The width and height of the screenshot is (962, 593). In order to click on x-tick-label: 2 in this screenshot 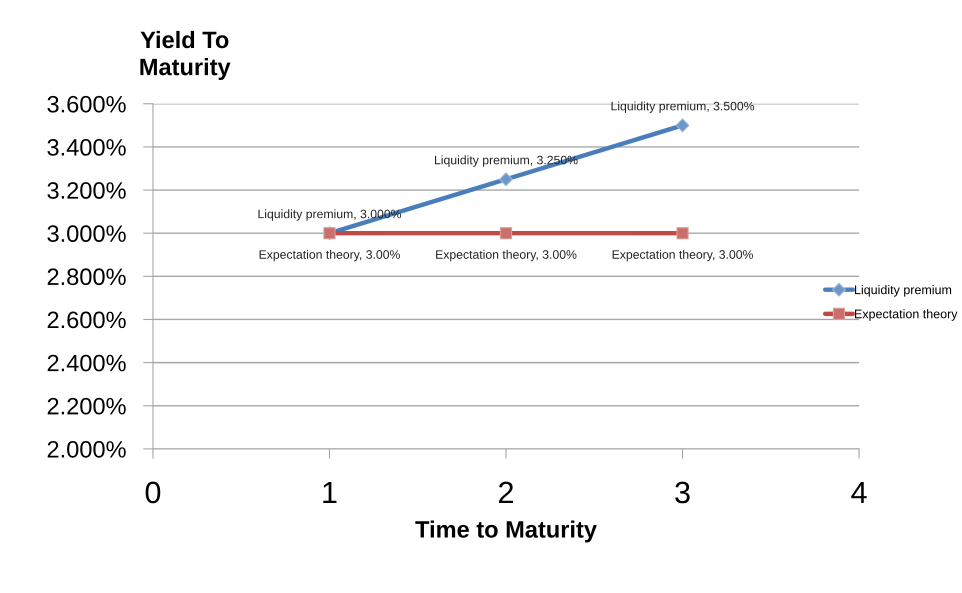, I will do `click(506, 492)`.